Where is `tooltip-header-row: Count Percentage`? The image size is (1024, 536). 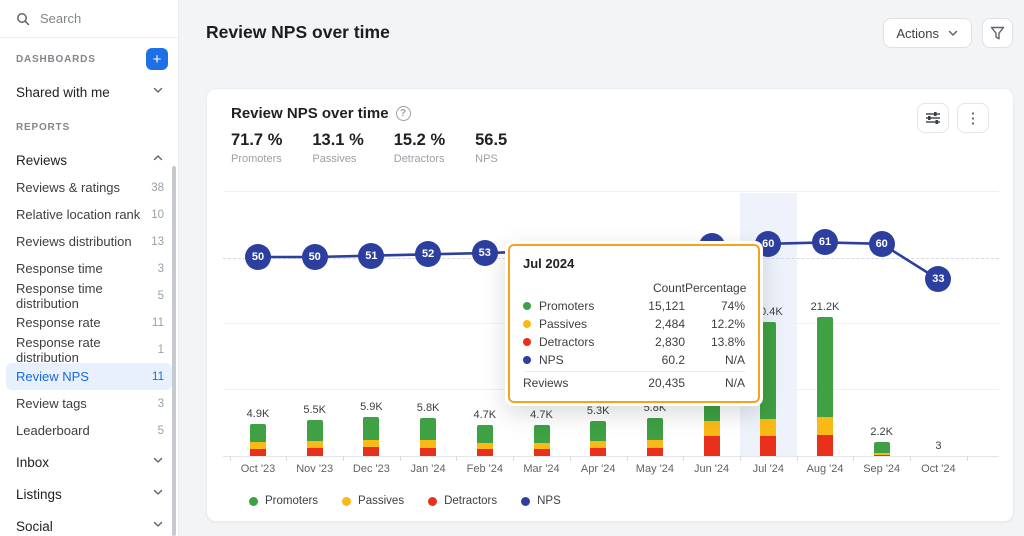
tooltip-header-row: Count Percentage is located at coordinates (634, 288).